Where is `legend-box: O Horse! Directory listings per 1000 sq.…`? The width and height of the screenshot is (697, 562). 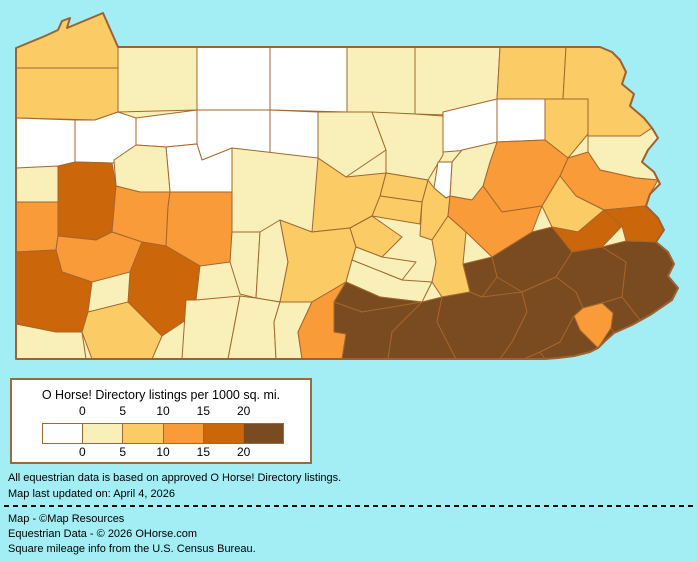 legend-box: O Horse! Directory listings per 1000 sq.… is located at coordinates (161, 421).